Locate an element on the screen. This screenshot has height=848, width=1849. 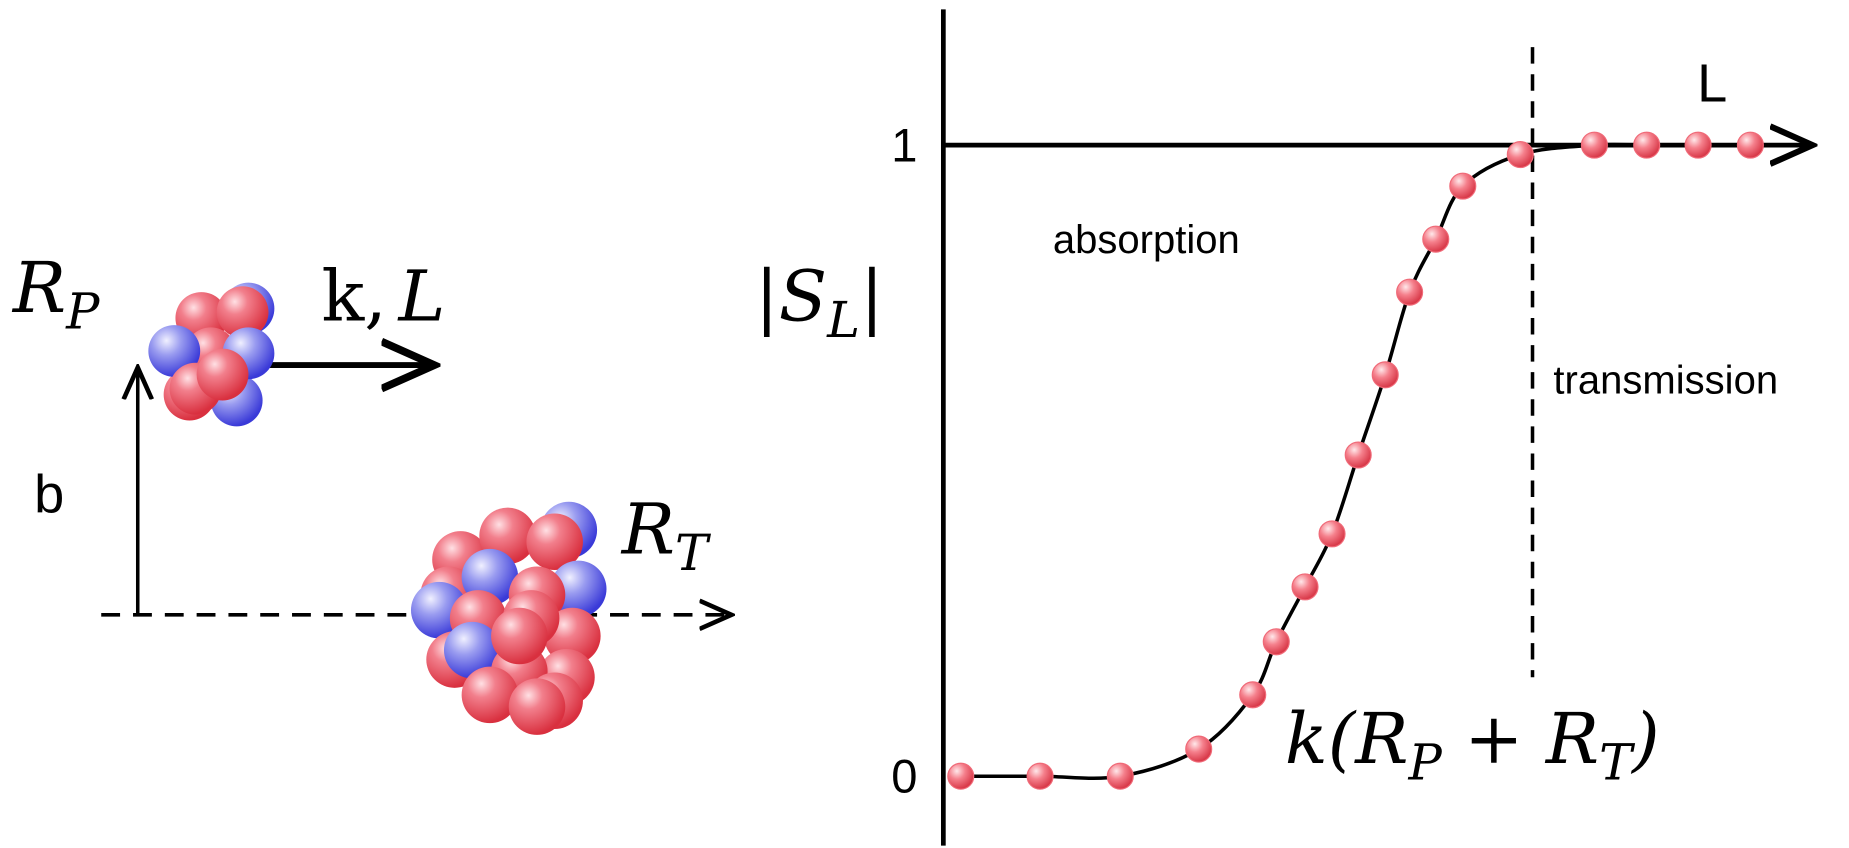
label-sub: P is located at coordinates (82, 312).